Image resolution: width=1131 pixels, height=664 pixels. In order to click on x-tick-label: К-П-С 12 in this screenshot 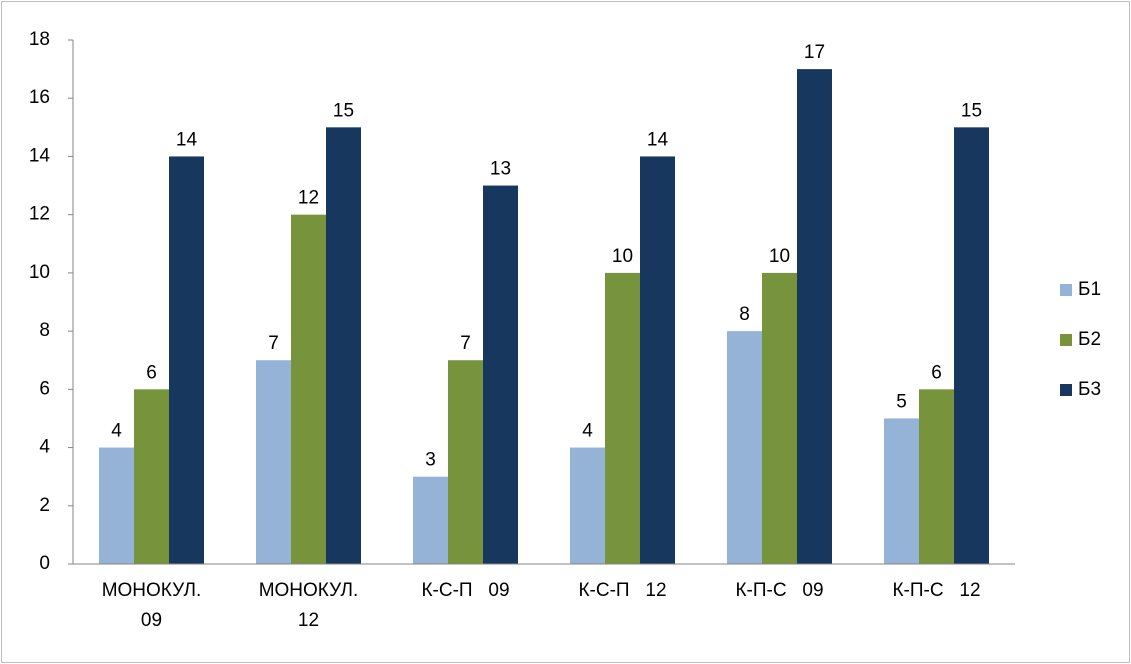, I will do `click(936, 590)`.